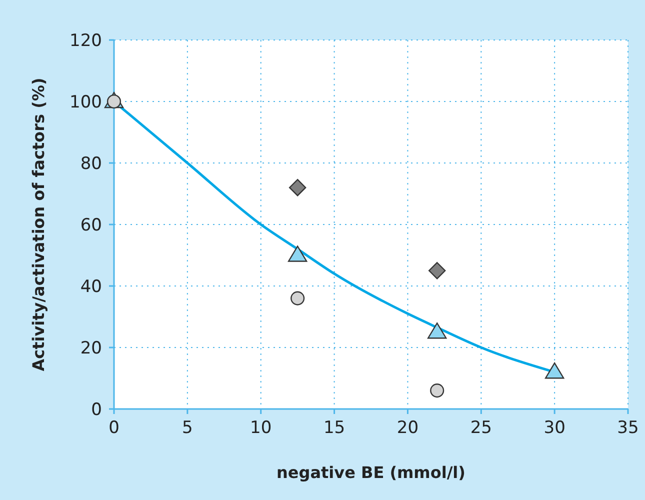 This screenshot has height=500, width=645. What do you see at coordinates (371, 472) in the screenshot?
I see `x-axis-title: negative BE (mmol/l)` at bounding box center [371, 472].